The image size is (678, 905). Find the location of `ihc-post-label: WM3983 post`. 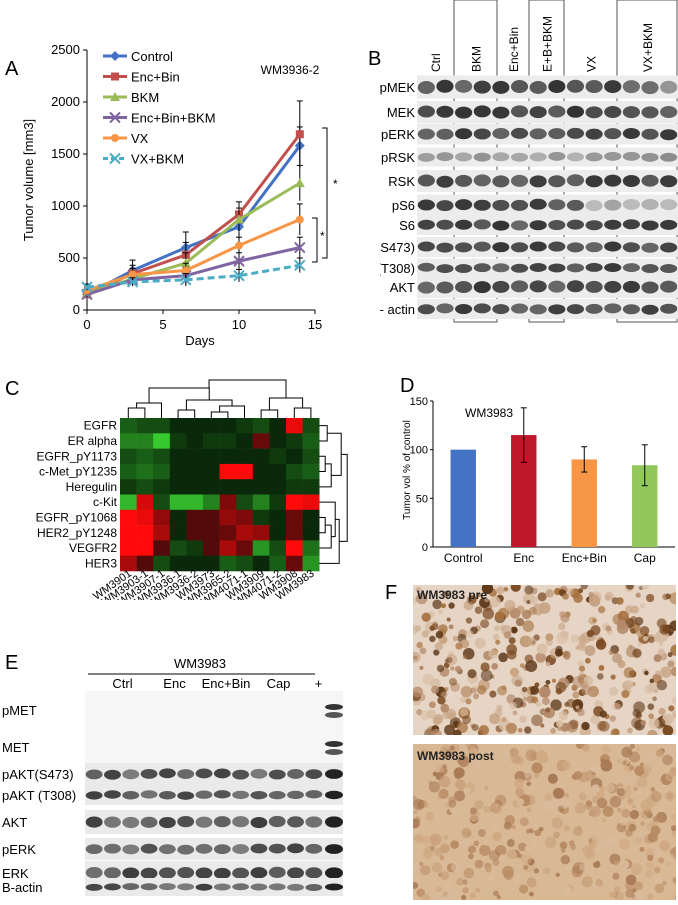

ihc-post-label: WM3983 post is located at coordinates (455, 756).